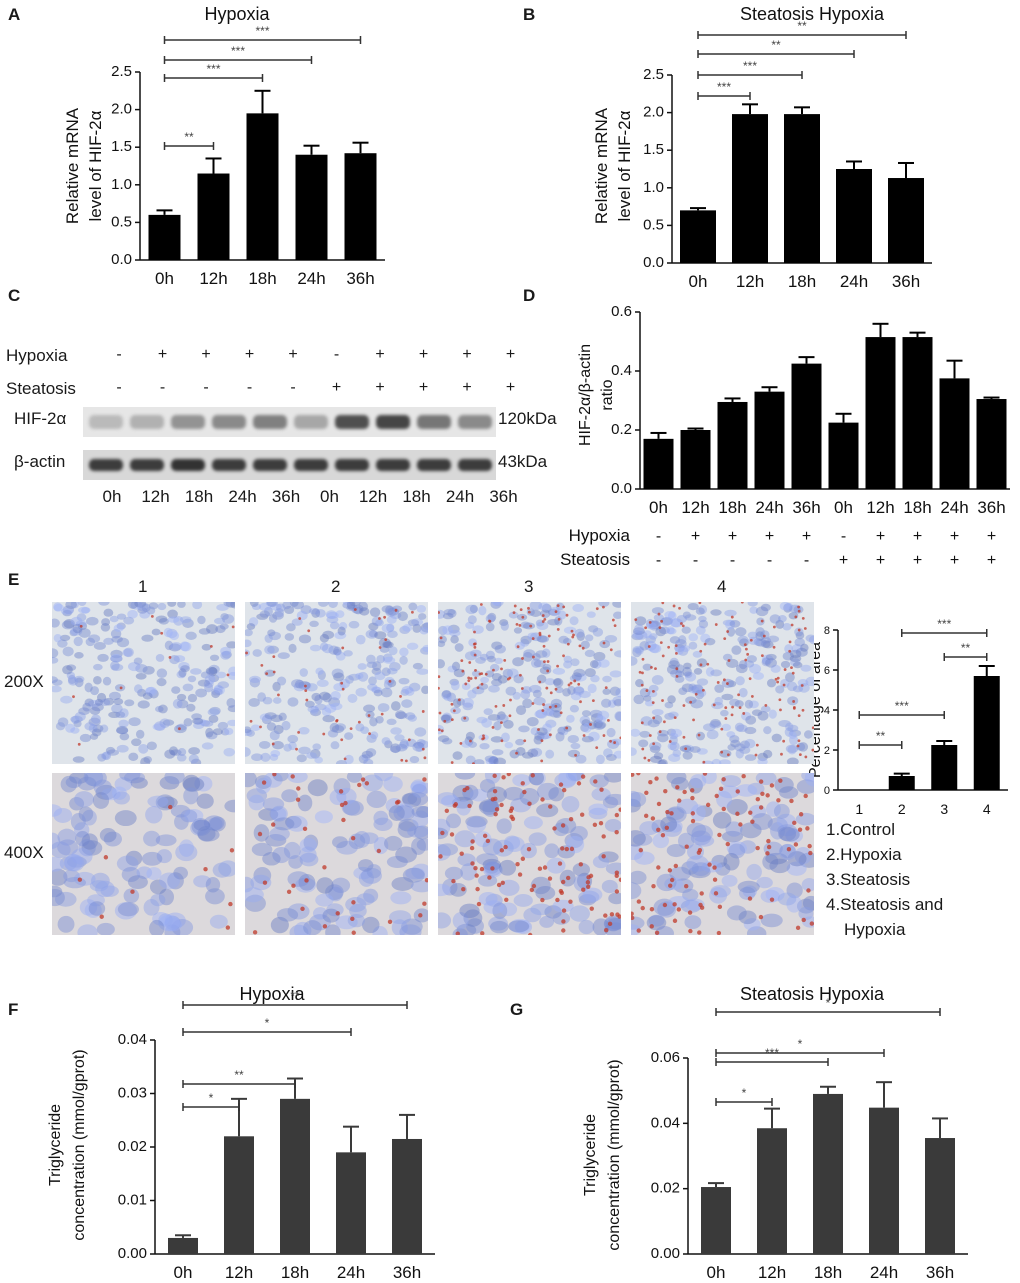  I want to click on micrograph-background, so click(336, 683).